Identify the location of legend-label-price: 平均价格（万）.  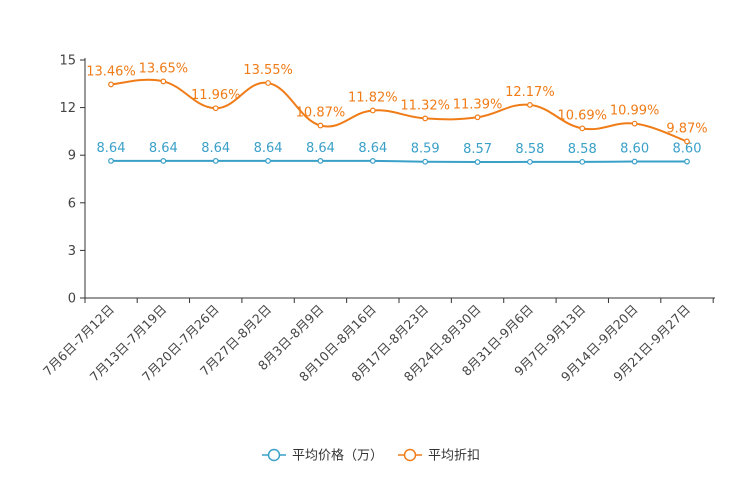
(337, 456).